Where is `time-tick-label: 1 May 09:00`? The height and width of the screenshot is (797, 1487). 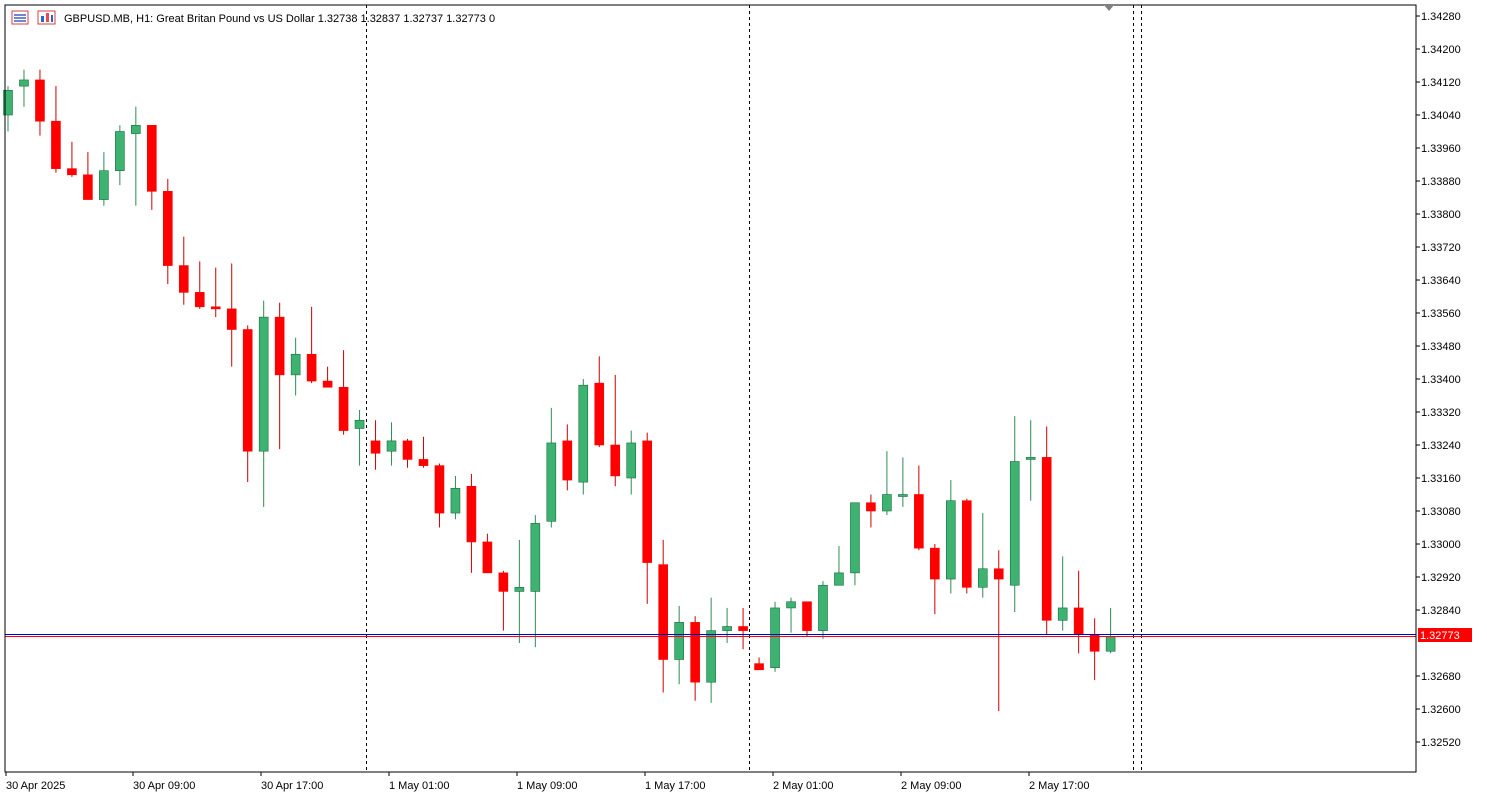
time-tick-label: 1 May 09:00 is located at coordinates (547, 786).